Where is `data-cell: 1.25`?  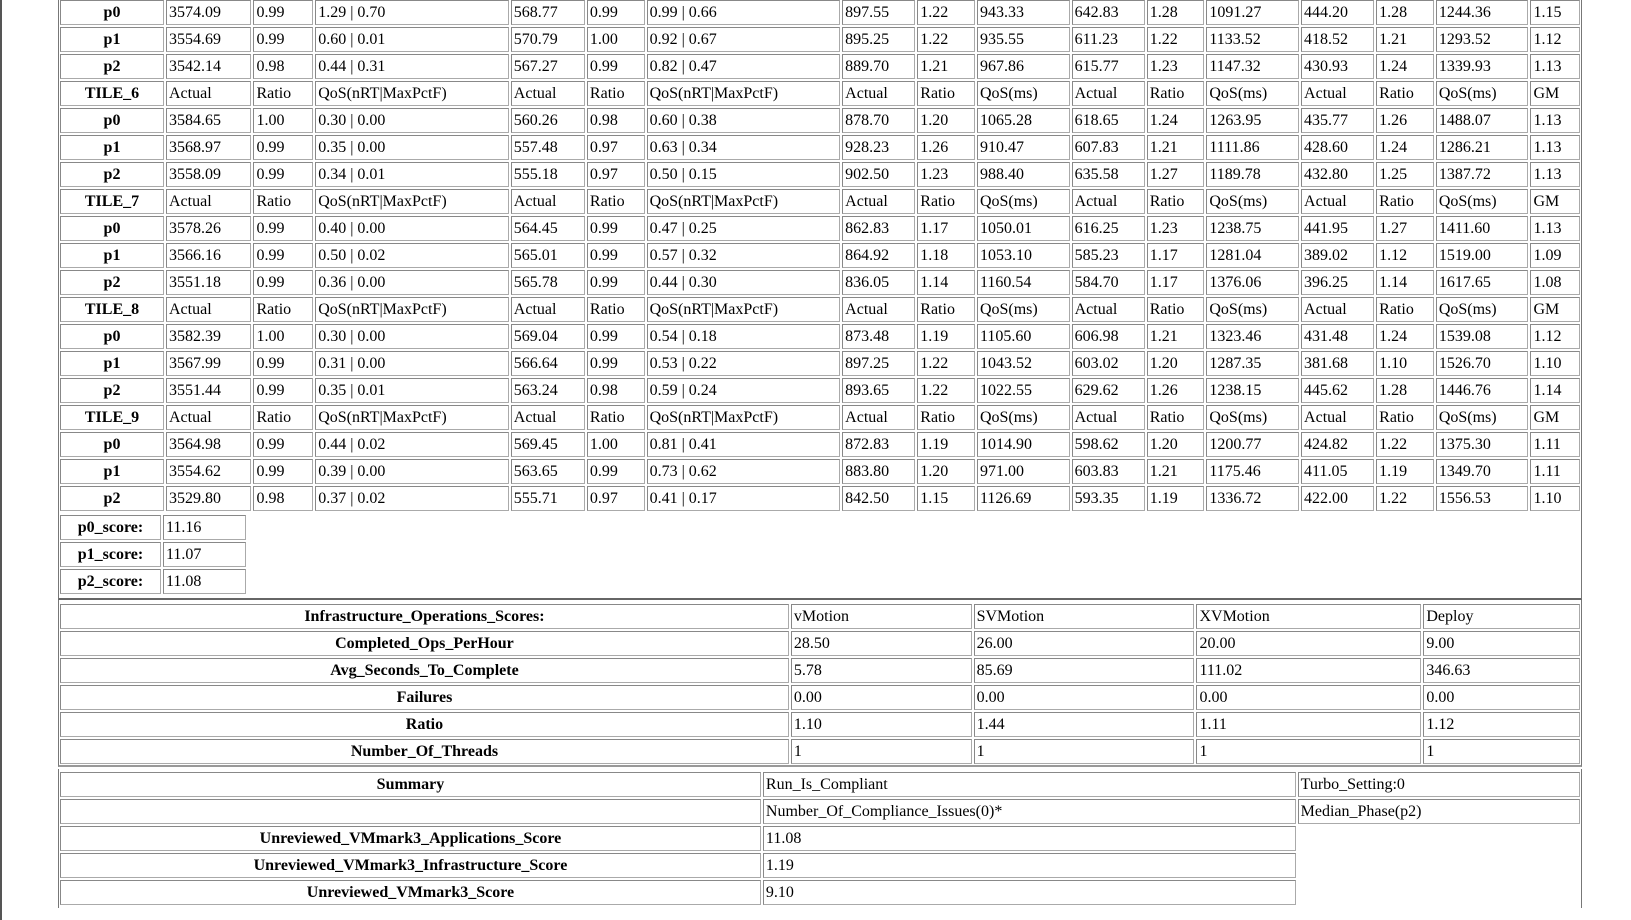 data-cell: 1.25 is located at coordinates (1405, 174).